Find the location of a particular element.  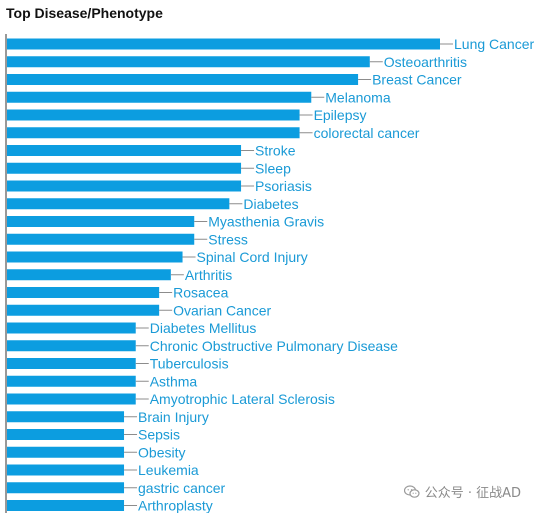

bar-label: Lung Cancer is located at coordinates (494, 44).